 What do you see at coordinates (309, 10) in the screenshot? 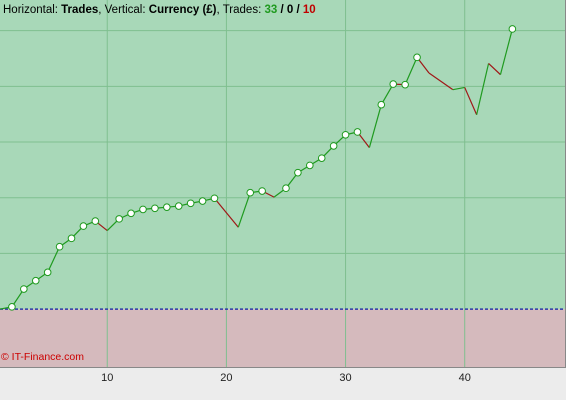
I see `losing-trades-count: 10` at bounding box center [309, 10].